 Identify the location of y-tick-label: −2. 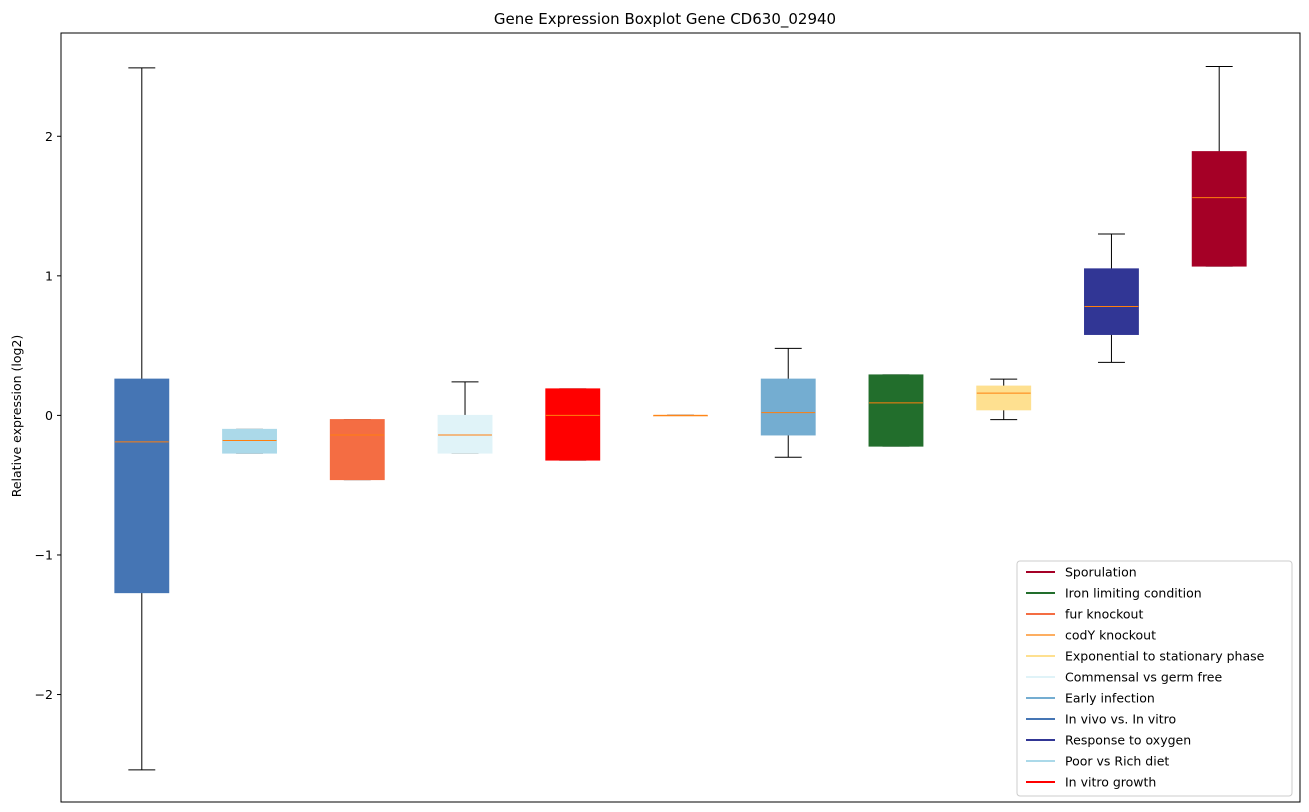
(44, 694).